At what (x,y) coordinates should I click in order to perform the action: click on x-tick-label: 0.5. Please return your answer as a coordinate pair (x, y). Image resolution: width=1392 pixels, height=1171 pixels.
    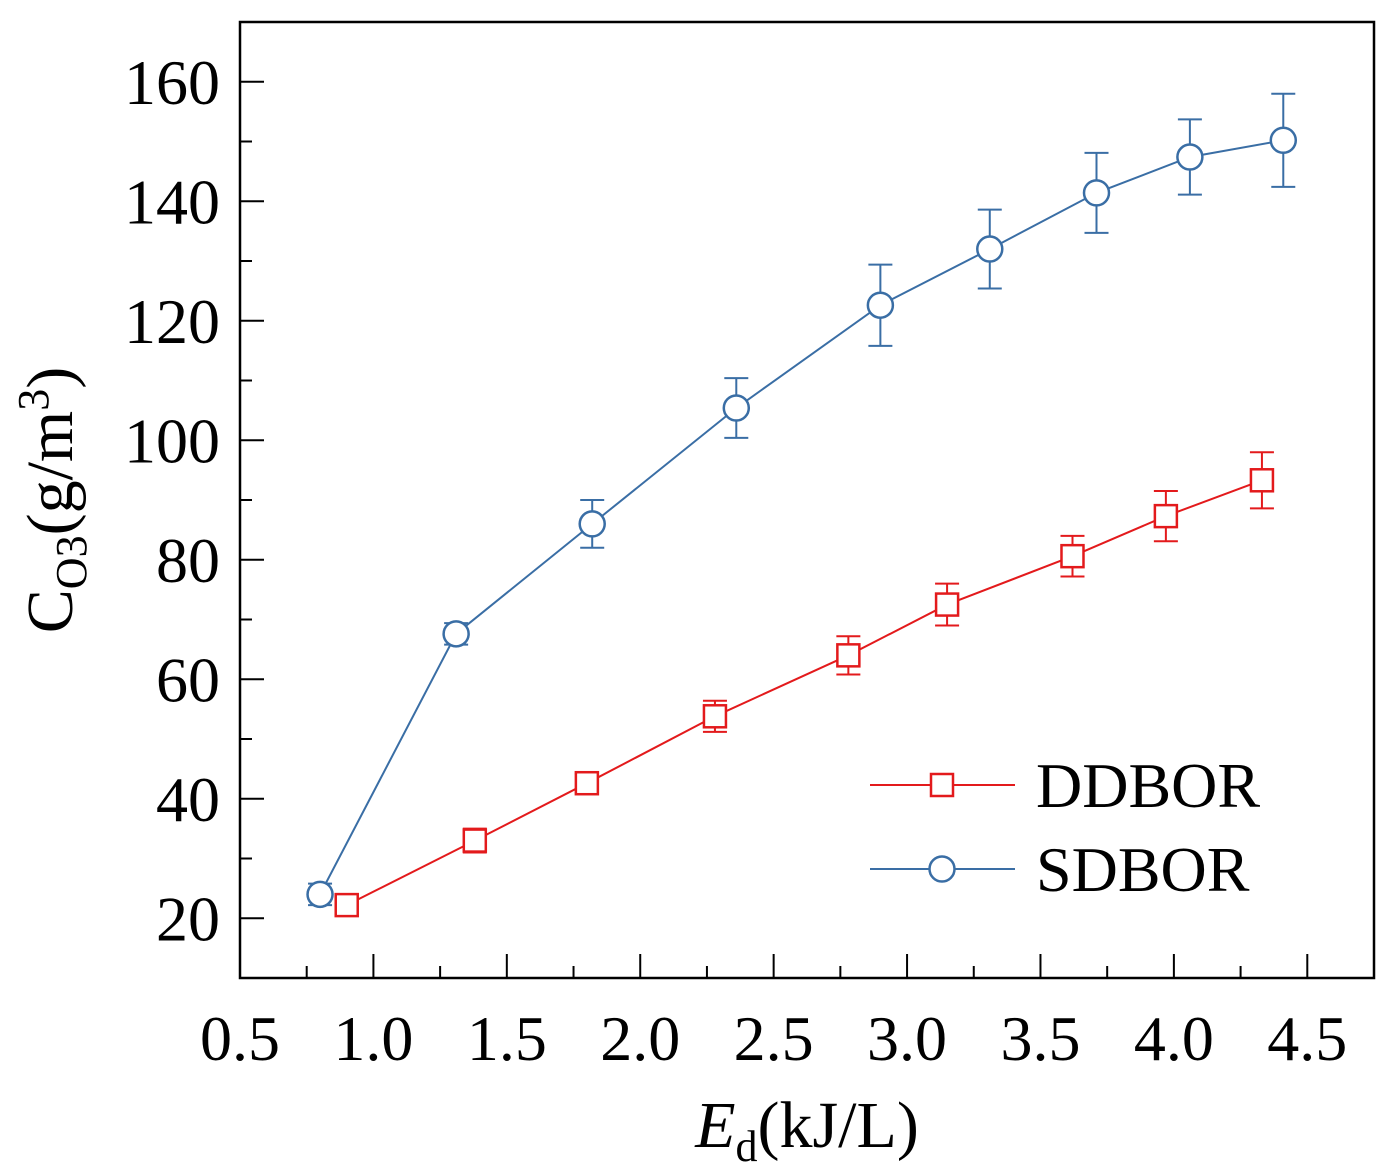
    Looking at the image, I should click on (240, 1038).